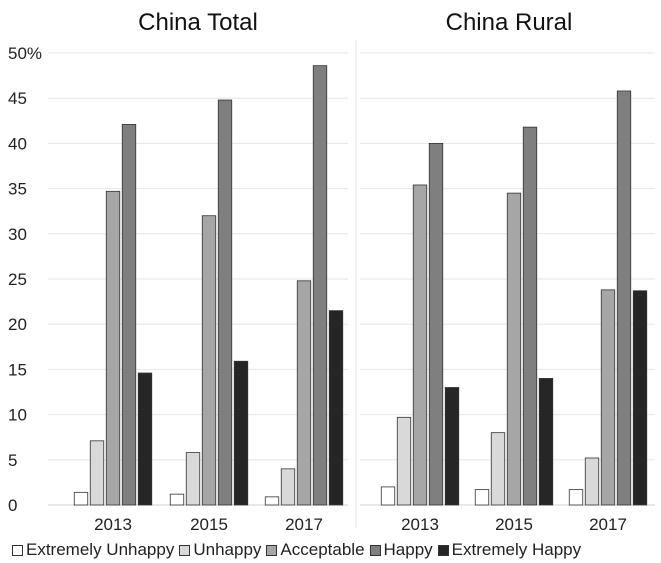 The width and height of the screenshot is (661, 563). I want to click on legend-swatch-acceptable, so click(272, 550).